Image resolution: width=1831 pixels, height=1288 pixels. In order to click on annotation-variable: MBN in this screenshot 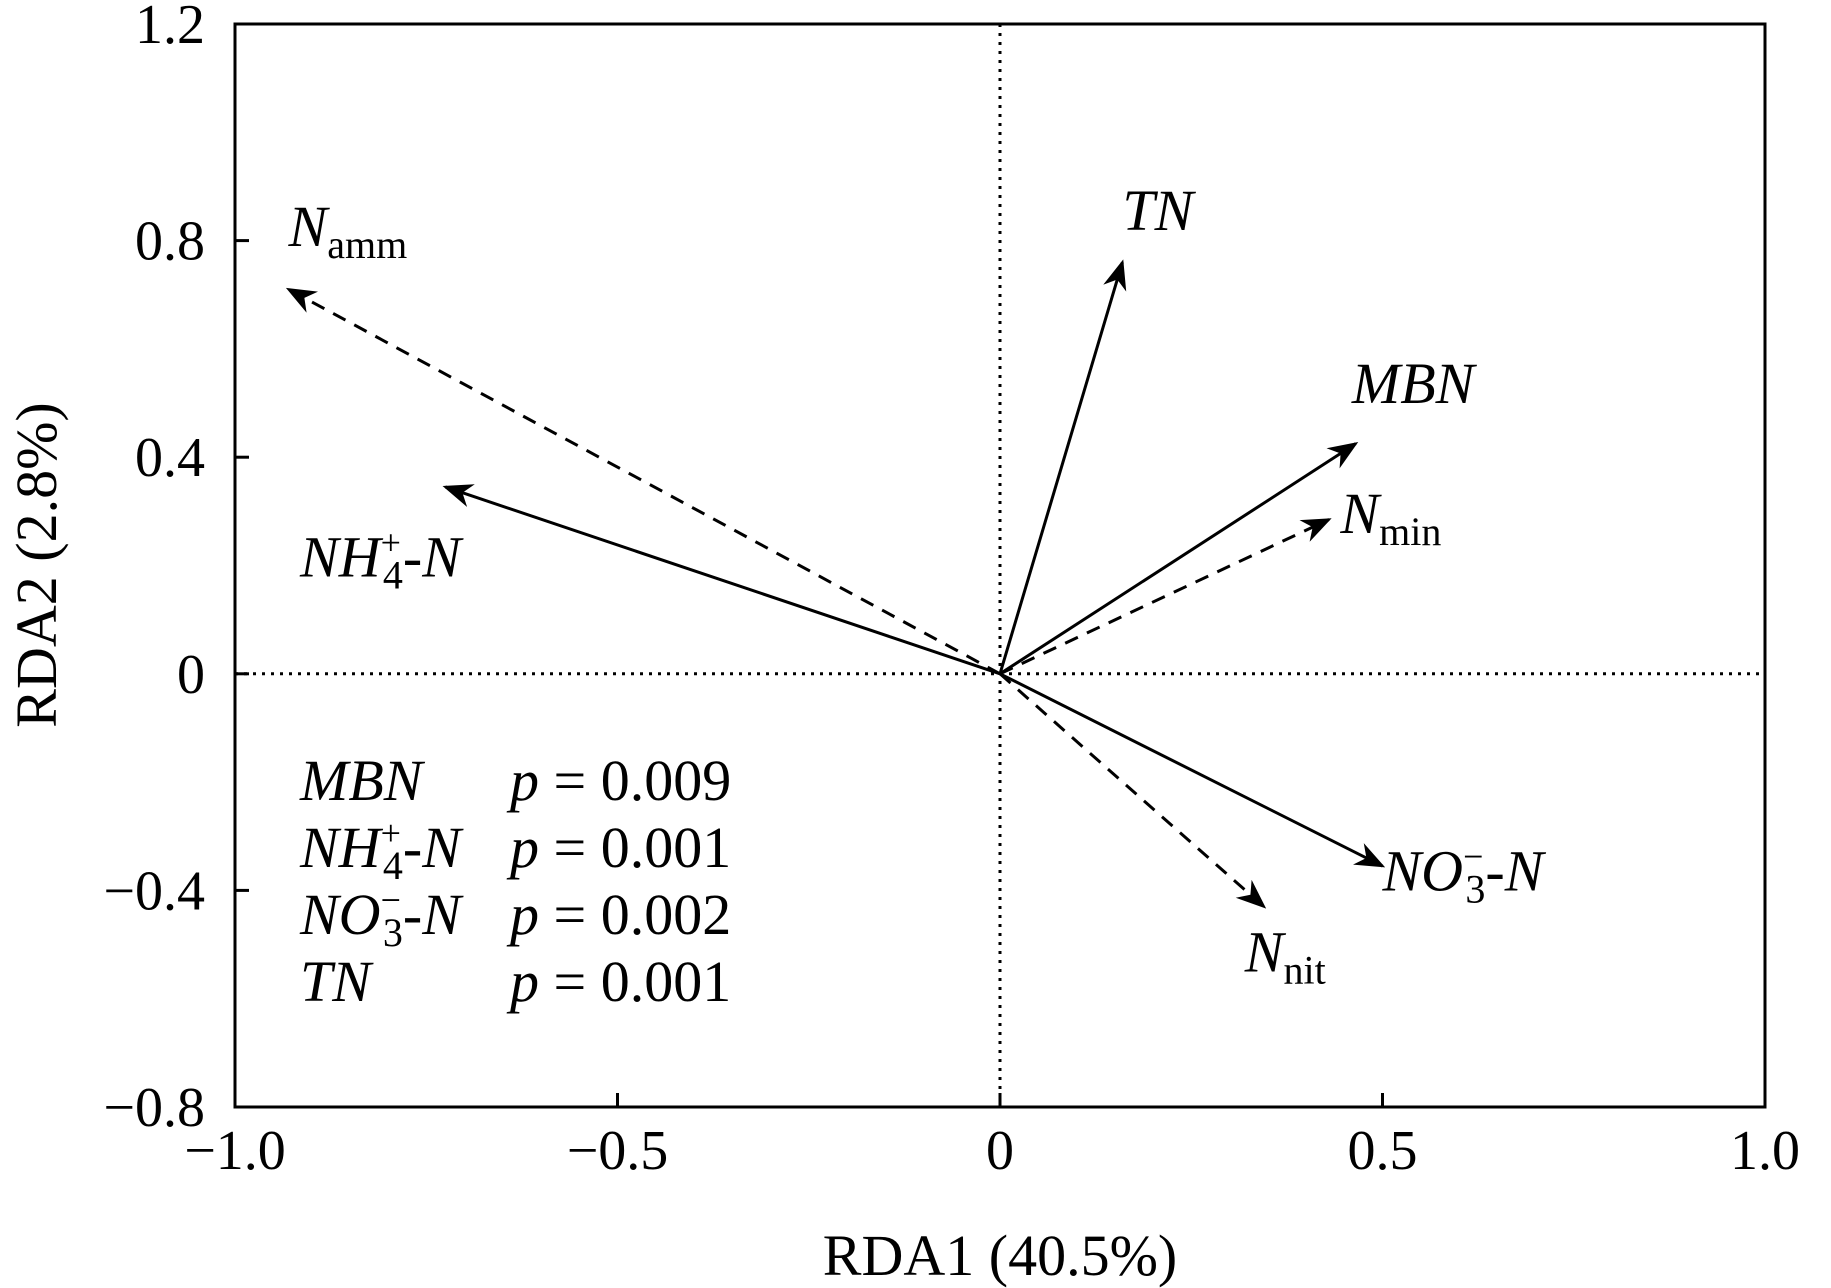, I will do `click(362, 780)`.